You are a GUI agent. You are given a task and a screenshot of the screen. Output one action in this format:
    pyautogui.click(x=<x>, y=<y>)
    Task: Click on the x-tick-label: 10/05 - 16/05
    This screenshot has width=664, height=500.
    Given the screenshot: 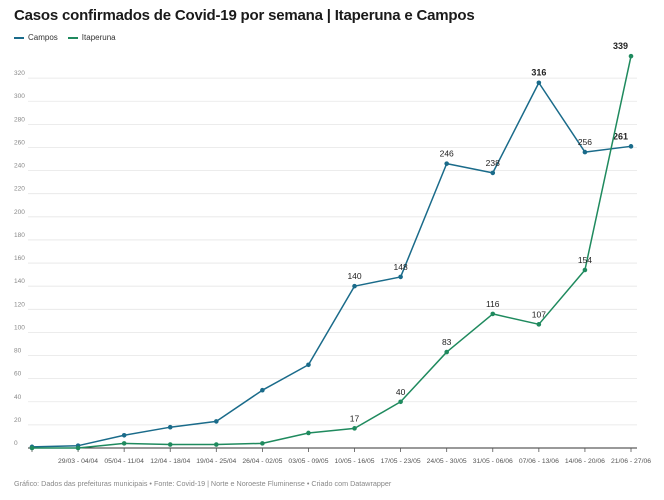 What is the action you would take?
    pyautogui.click(x=355, y=461)
    